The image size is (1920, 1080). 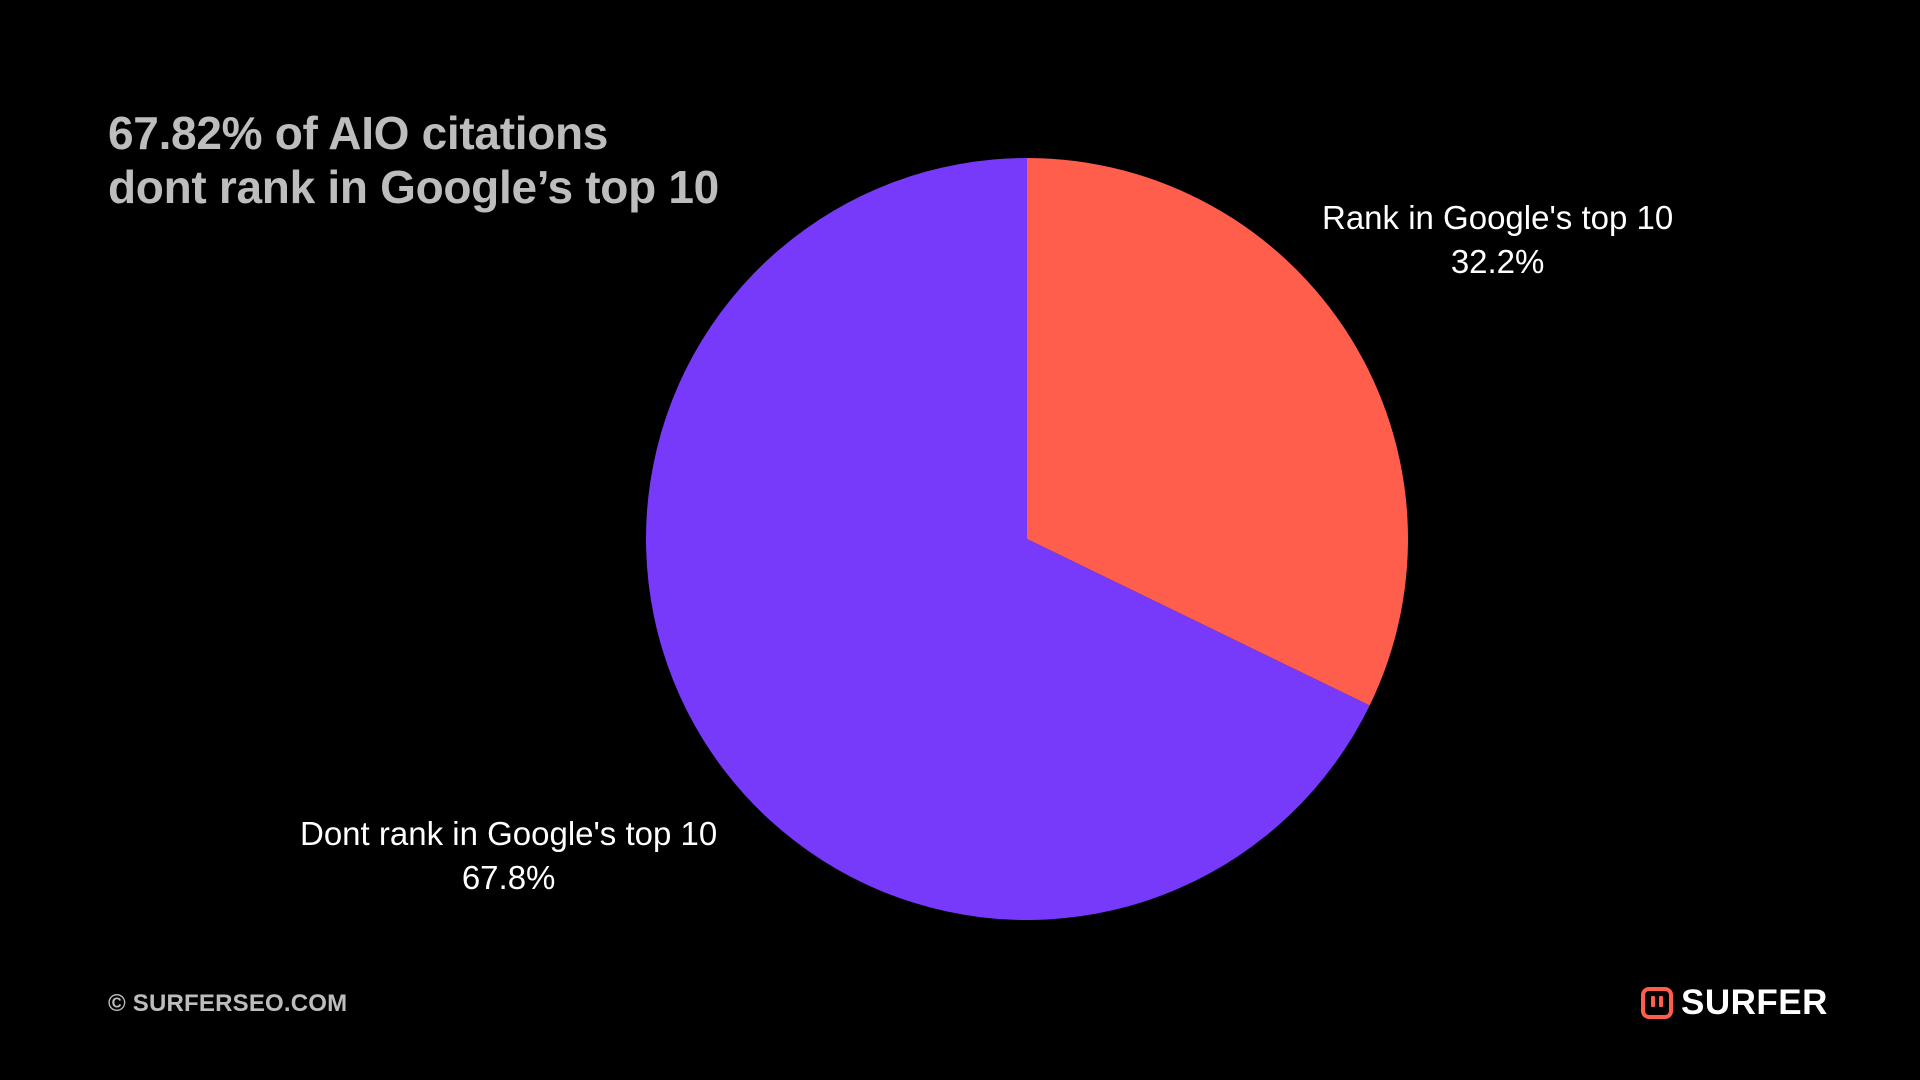 I want to click on surfer-logo-icon, so click(x=1657, y=1003).